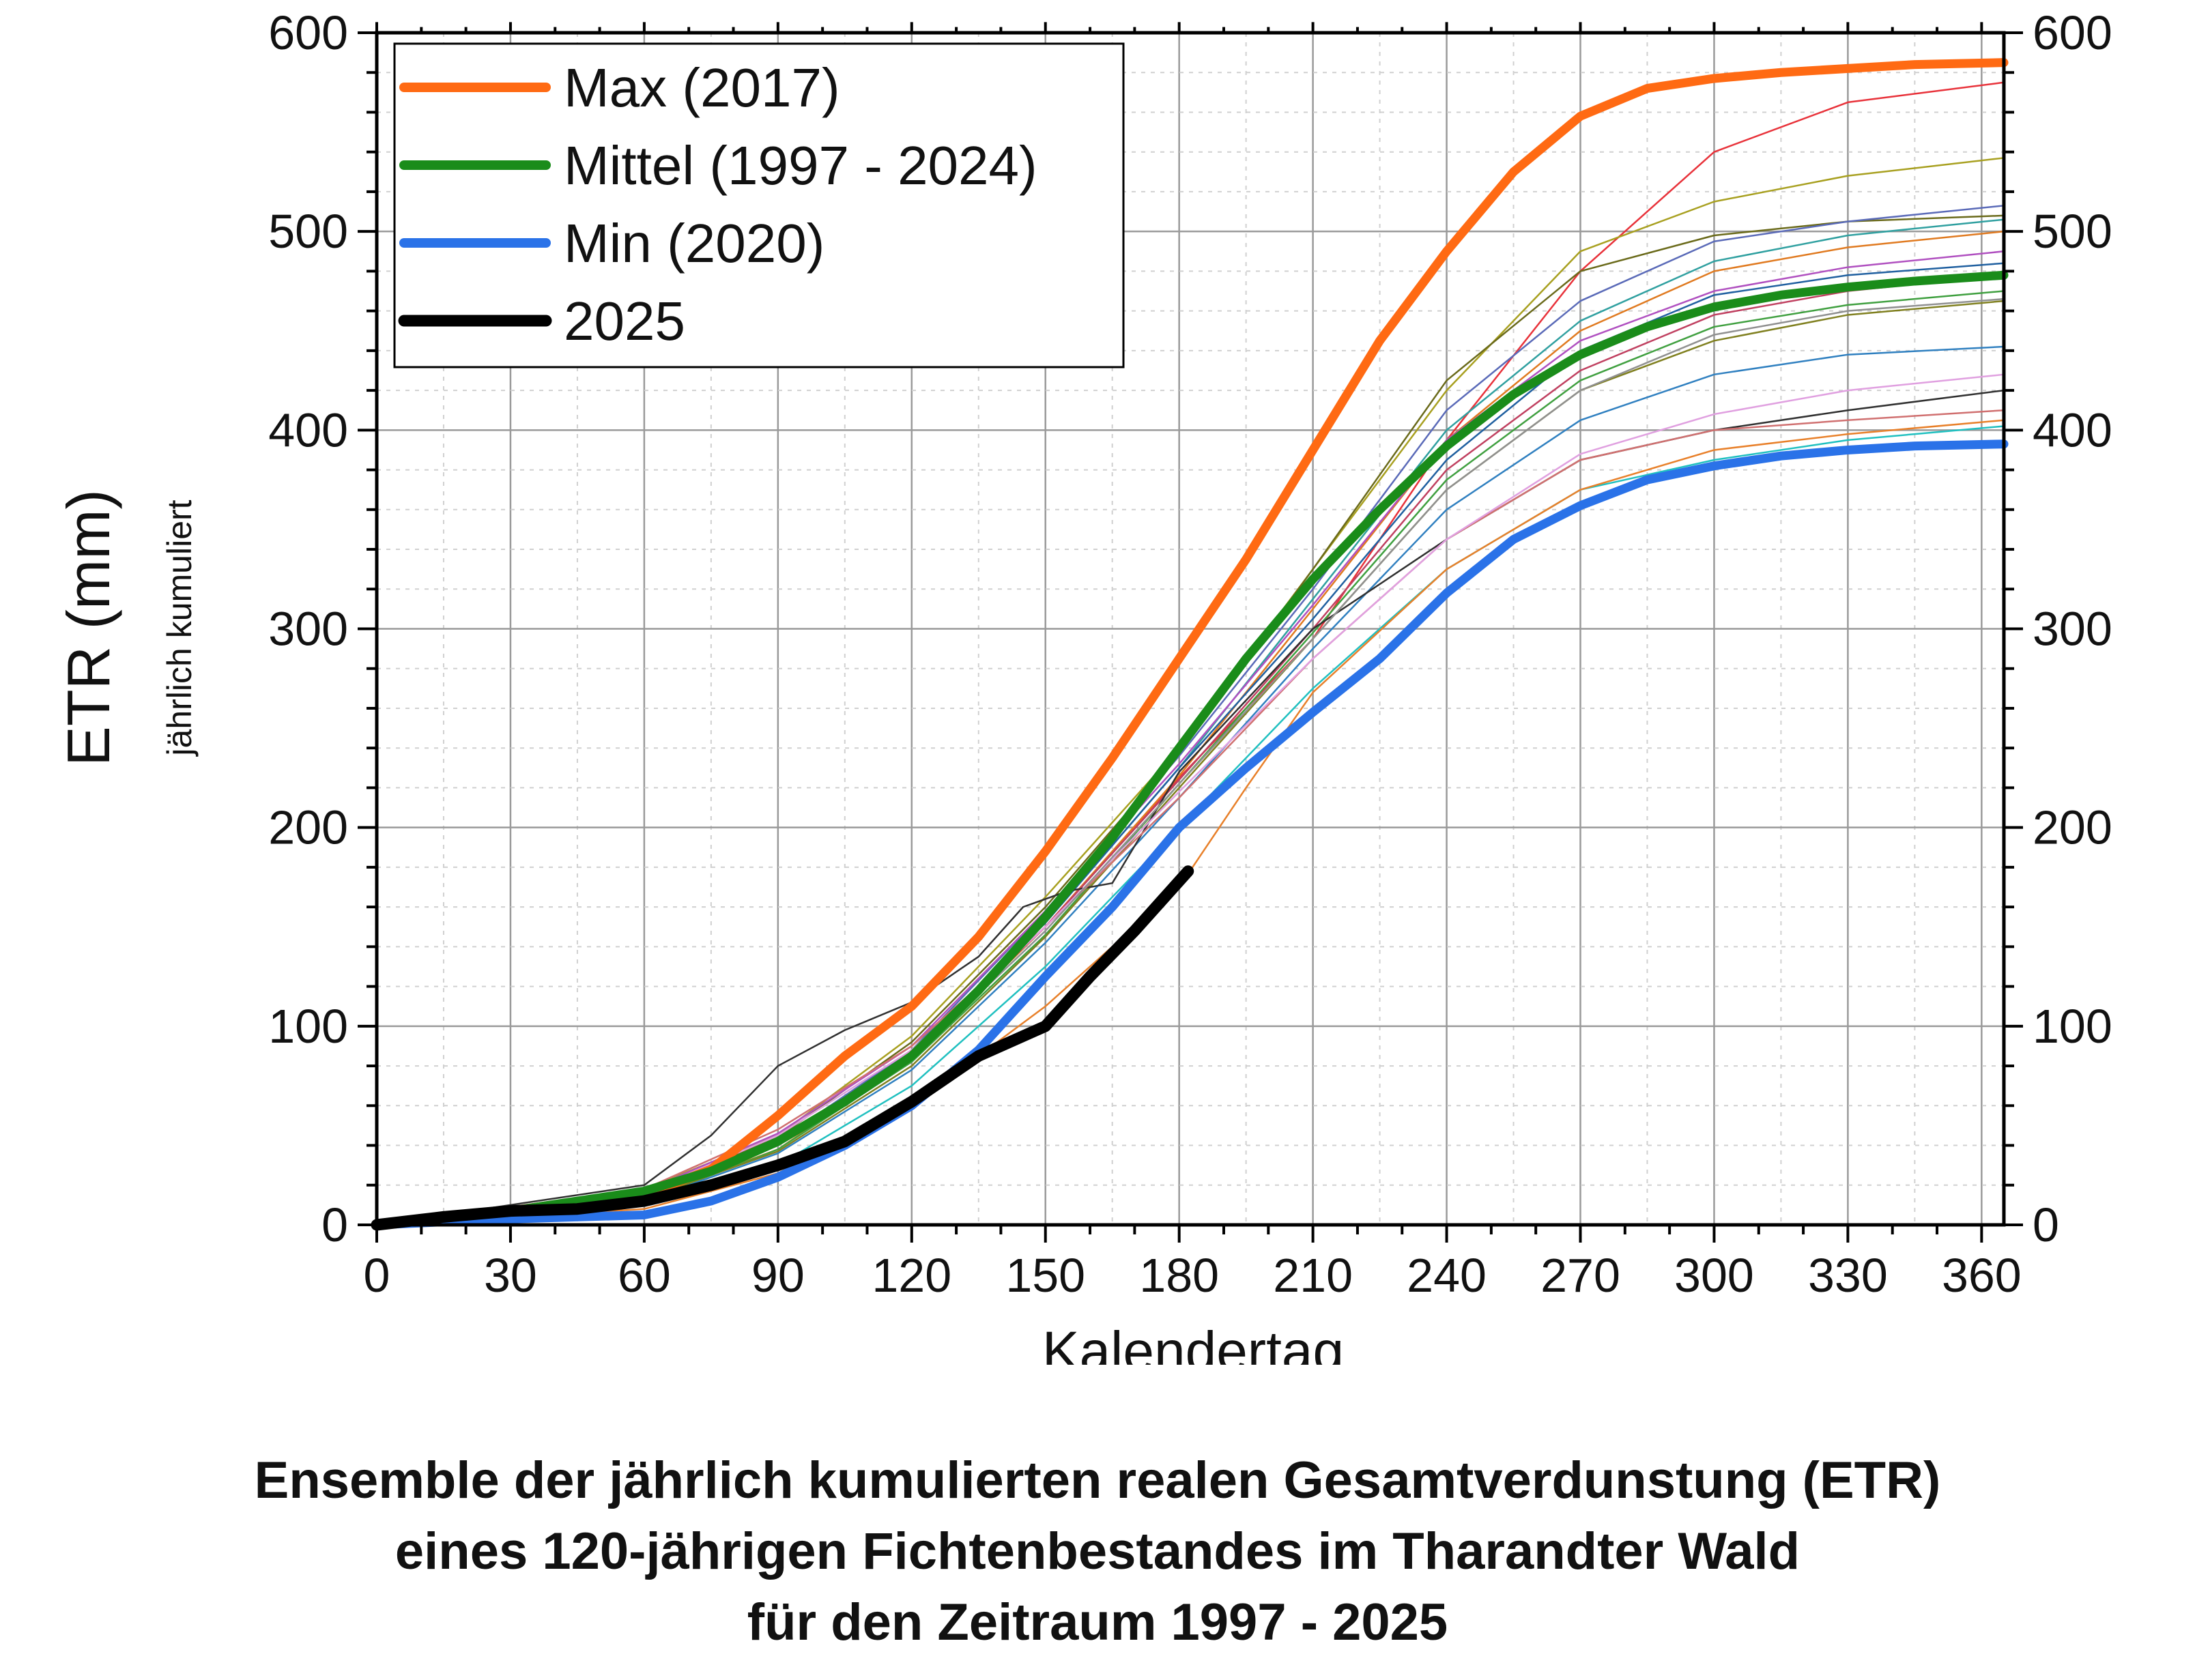 The image size is (2195, 1680). Describe the element at coordinates (1848, 1275) in the screenshot. I see `x-tick-label: 330` at that location.